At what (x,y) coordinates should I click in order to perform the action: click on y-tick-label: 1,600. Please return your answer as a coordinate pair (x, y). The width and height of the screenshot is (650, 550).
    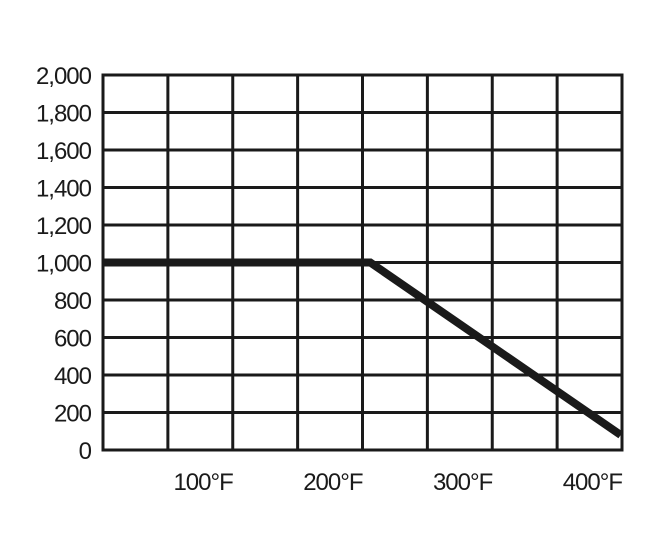
    Looking at the image, I should click on (64, 151).